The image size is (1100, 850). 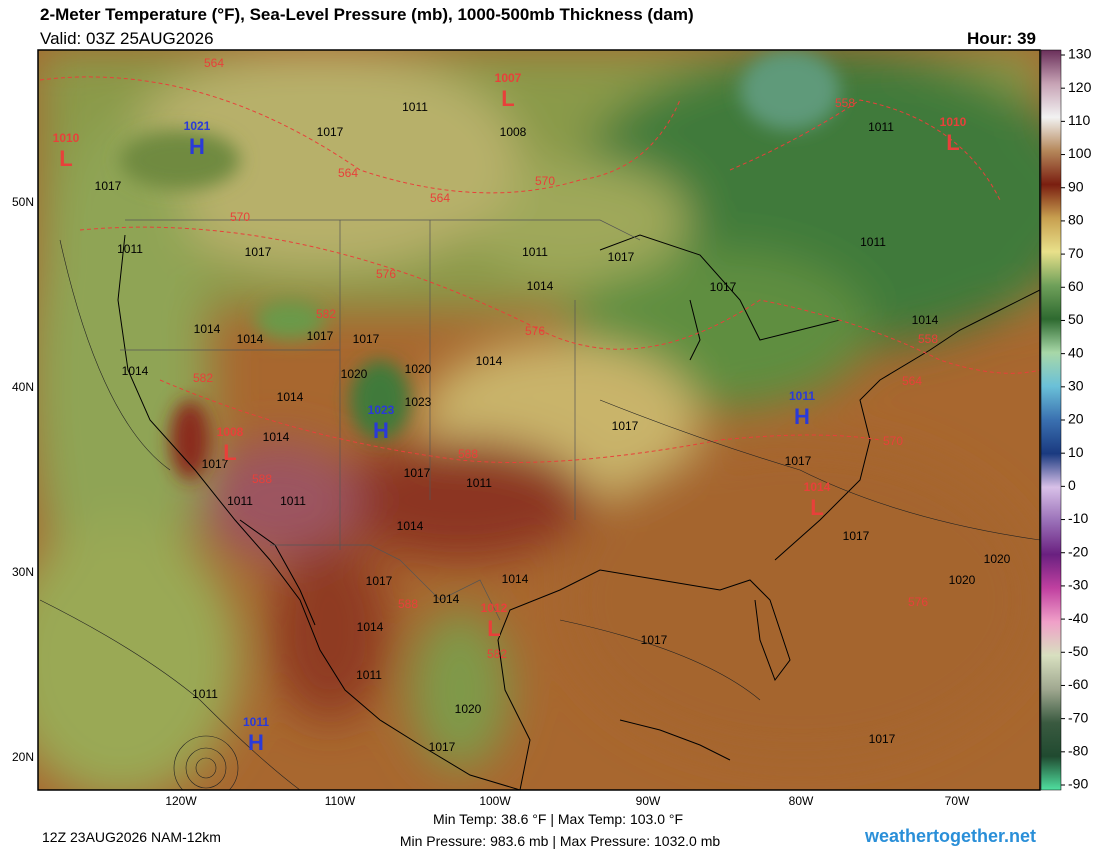 What do you see at coordinates (1080, 153) in the screenshot?
I see `colorbar-tick-label: 100` at bounding box center [1080, 153].